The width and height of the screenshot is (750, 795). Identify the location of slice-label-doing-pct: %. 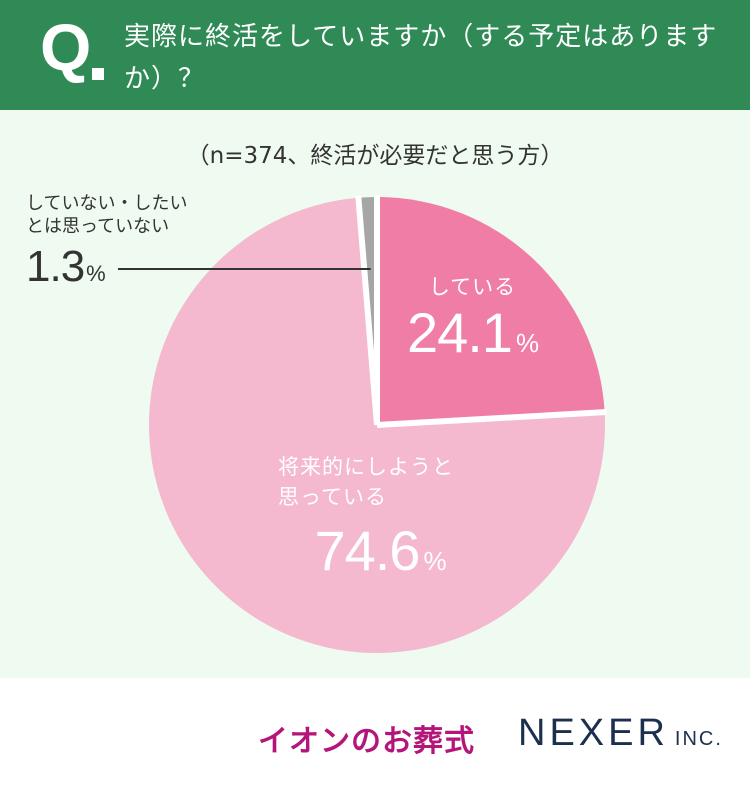
(527, 343).